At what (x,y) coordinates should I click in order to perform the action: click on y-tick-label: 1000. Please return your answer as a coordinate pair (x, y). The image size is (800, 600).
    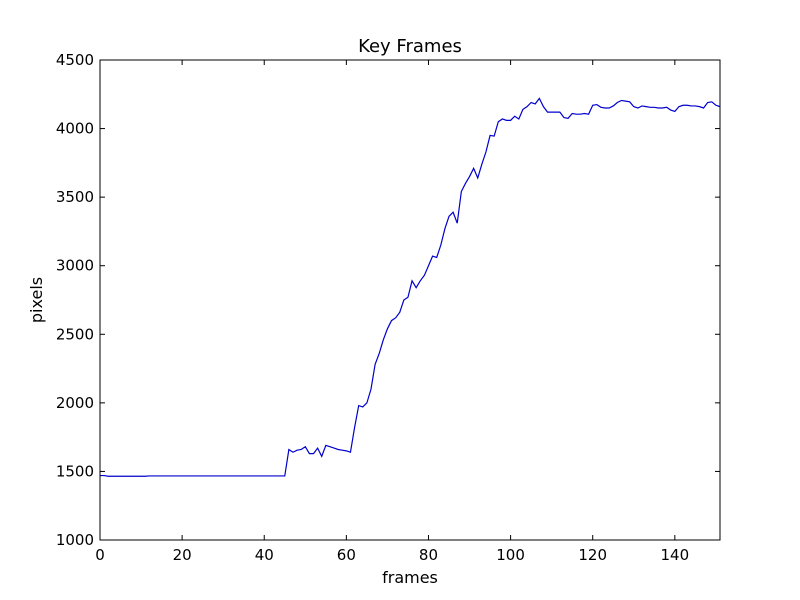
    Looking at the image, I should click on (75, 540).